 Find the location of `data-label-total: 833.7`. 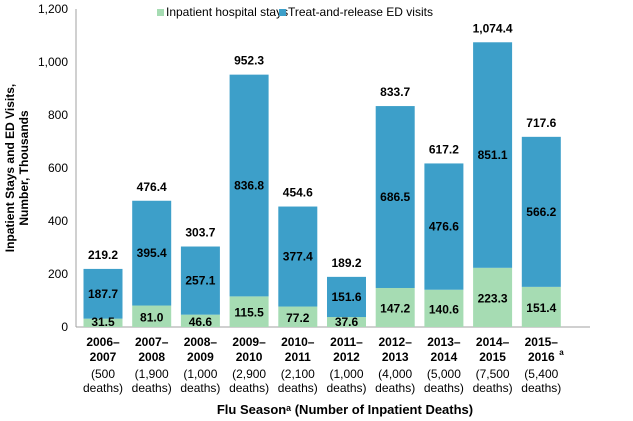

data-label-total: 833.7 is located at coordinates (395, 92).